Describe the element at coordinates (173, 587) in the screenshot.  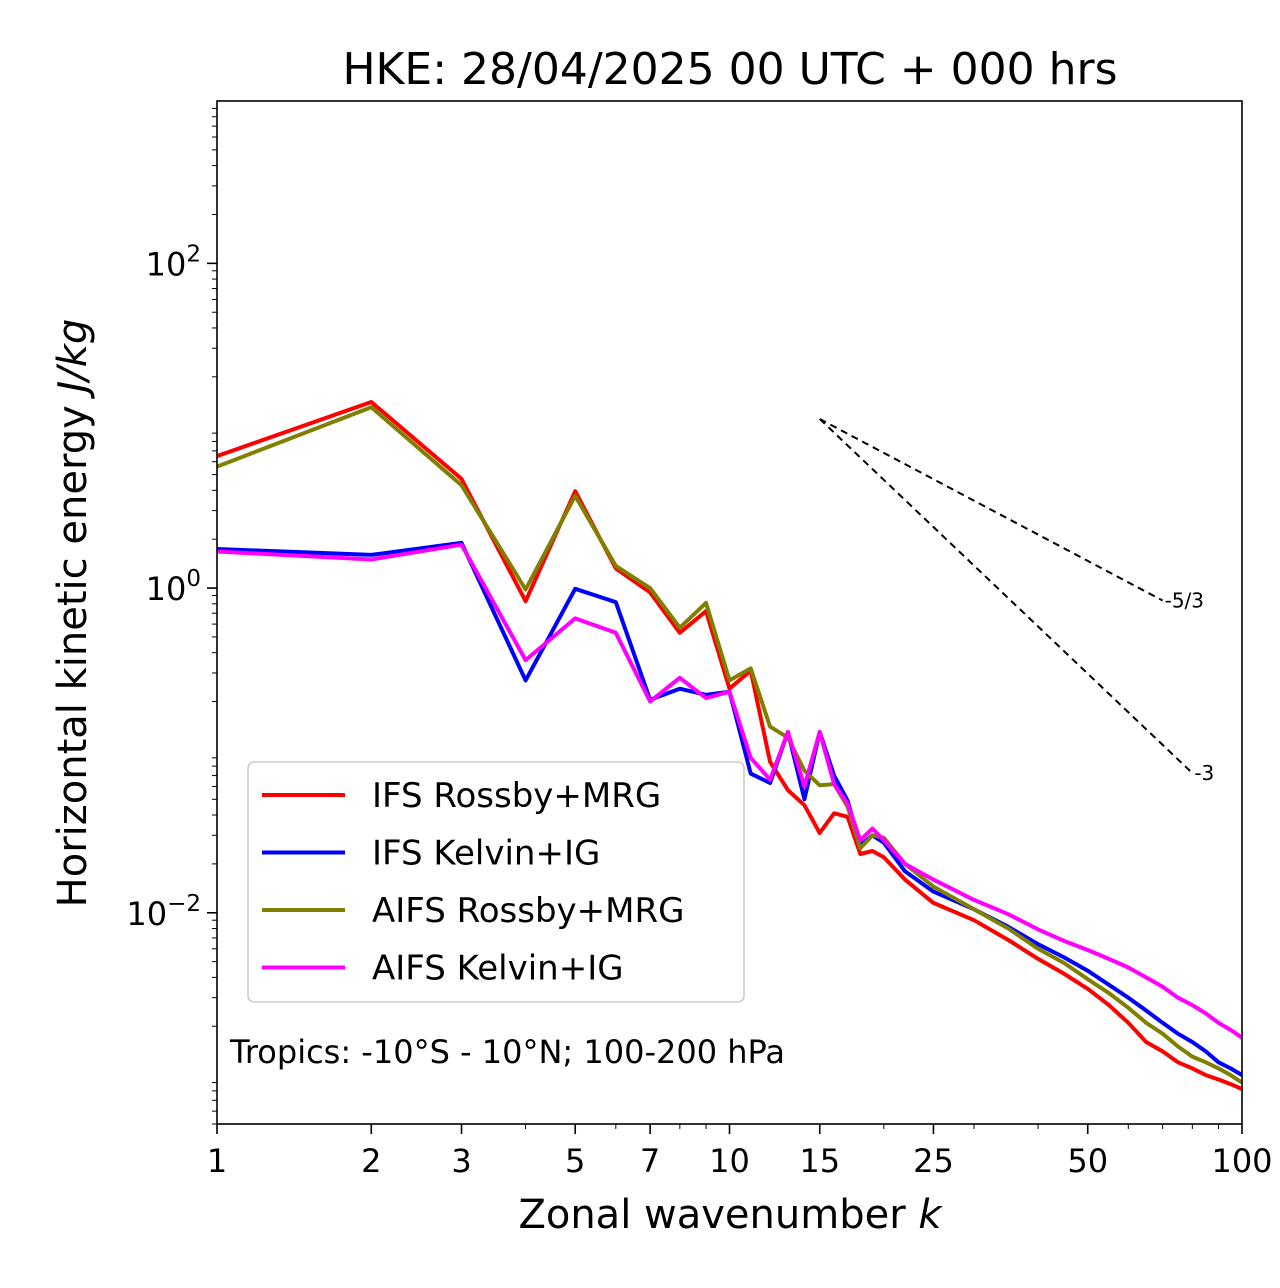
I see `y-tick-label: 10⁰` at that location.